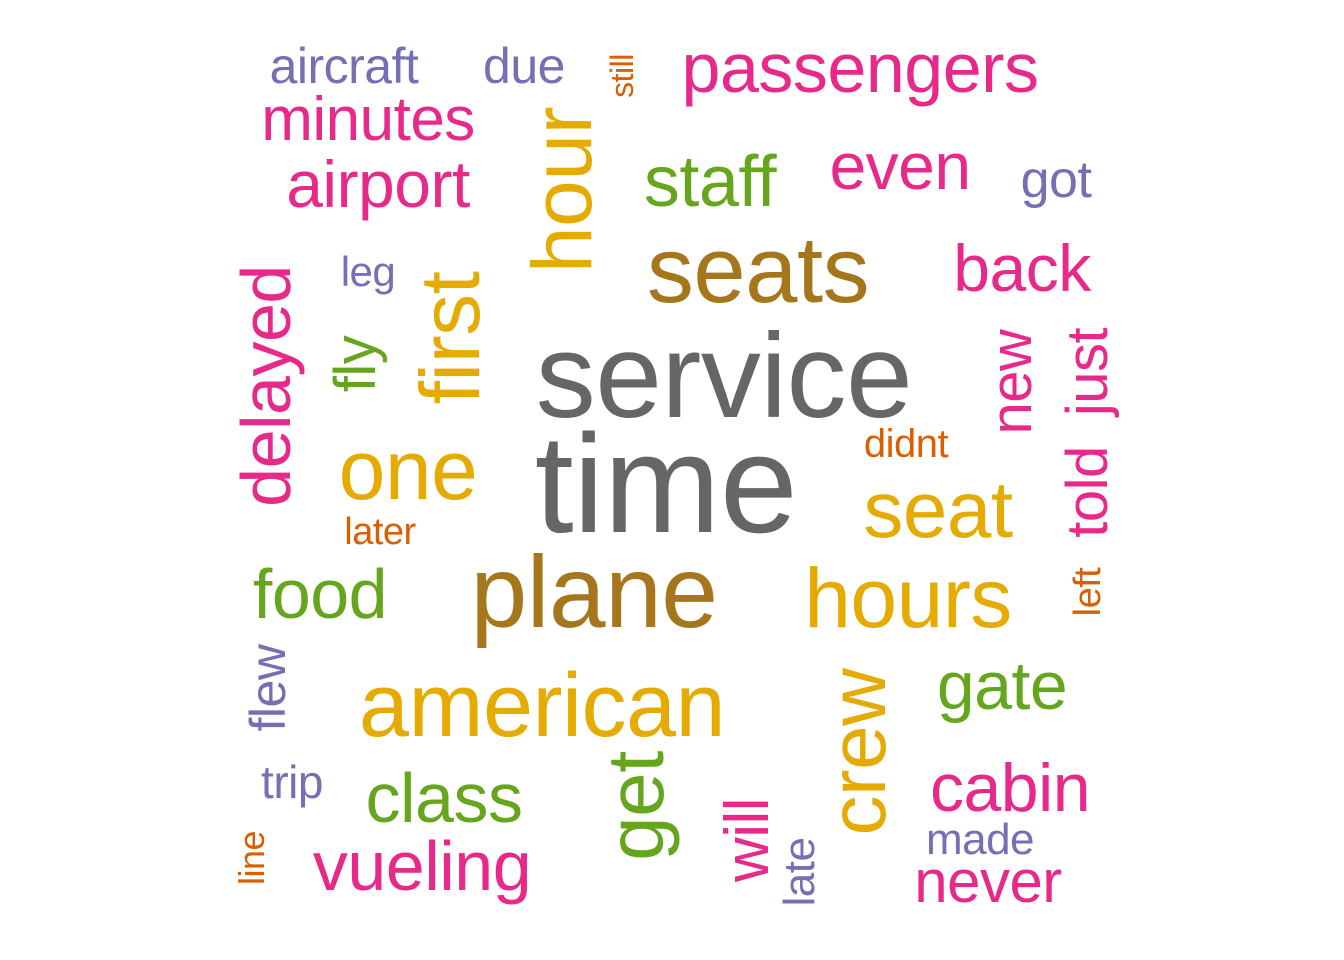  I want to click on word-seat: seat, so click(938, 509).